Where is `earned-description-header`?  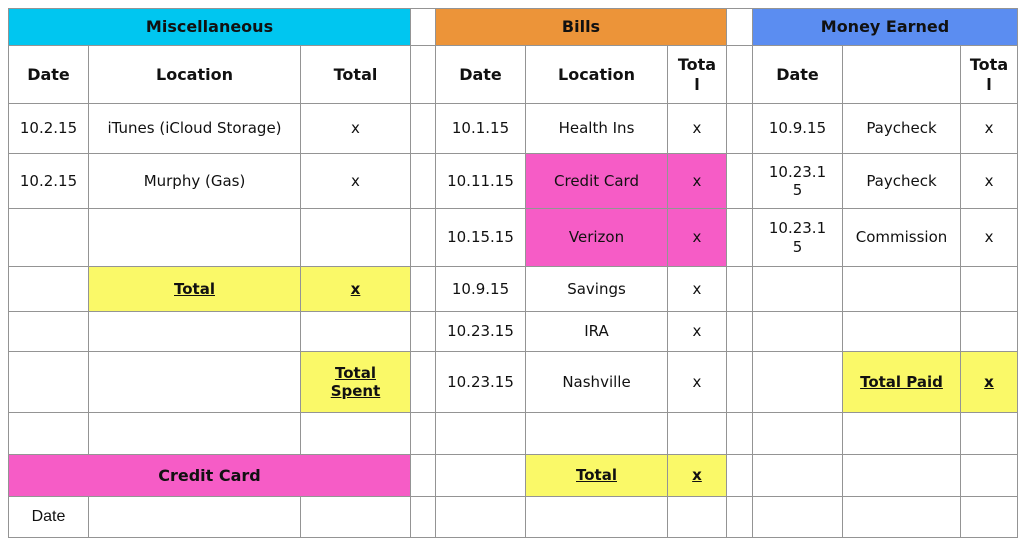 earned-description-header is located at coordinates (901, 74).